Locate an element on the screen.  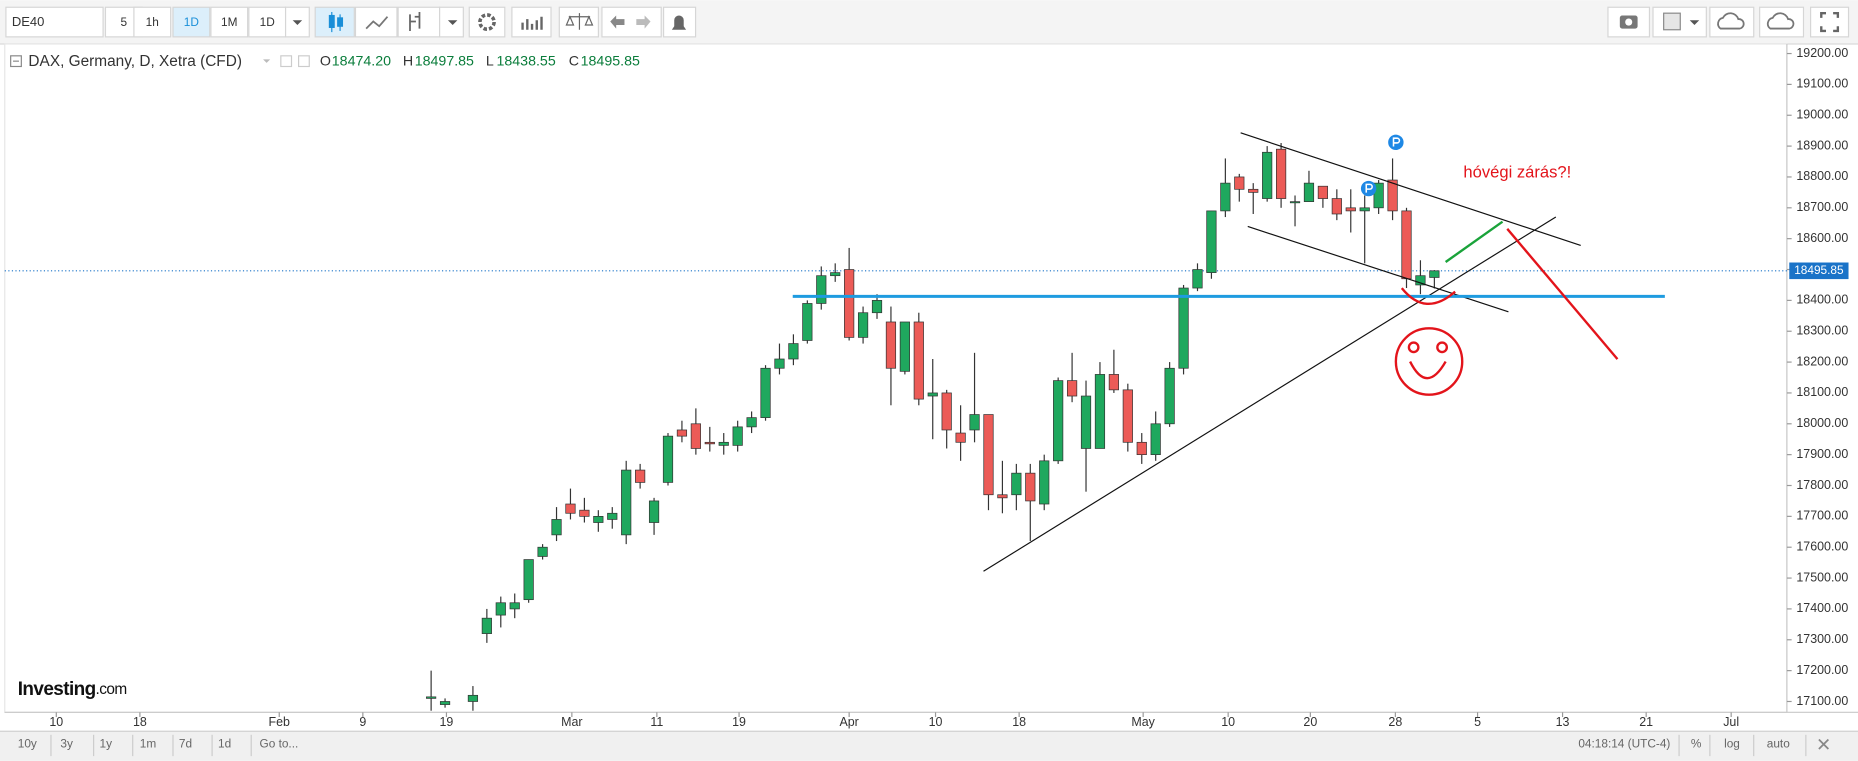
line-type-button is located at coordinates (376, 22).